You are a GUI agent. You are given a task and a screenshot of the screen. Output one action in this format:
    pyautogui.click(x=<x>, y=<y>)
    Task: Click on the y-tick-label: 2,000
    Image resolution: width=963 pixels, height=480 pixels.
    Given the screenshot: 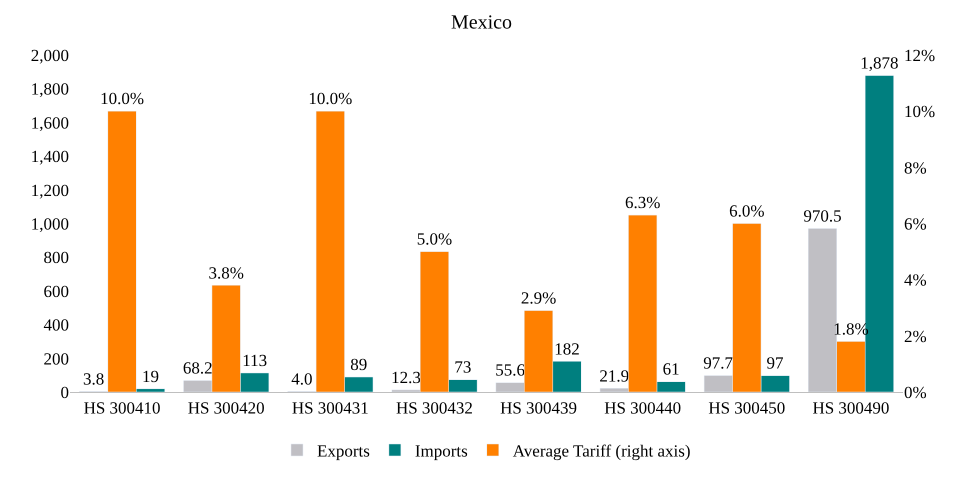 What is the action you would take?
    pyautogui.click(x=49, y=55)
    